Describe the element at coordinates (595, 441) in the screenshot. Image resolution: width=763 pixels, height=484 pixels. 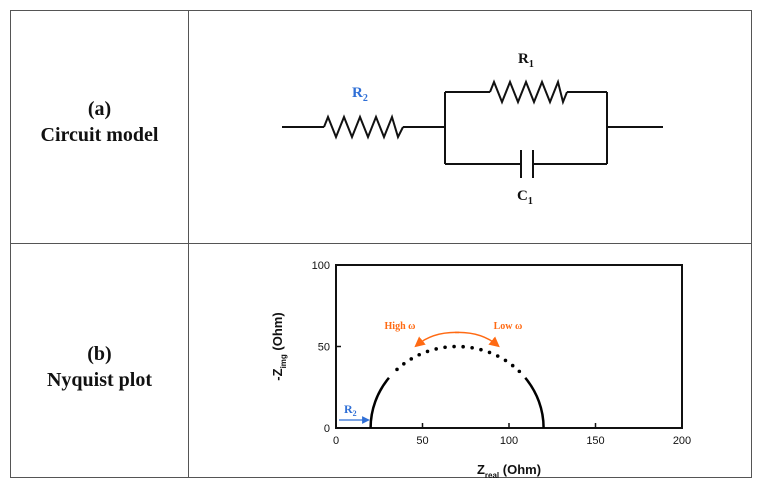
I see `x-tick-label: 150` at that location.